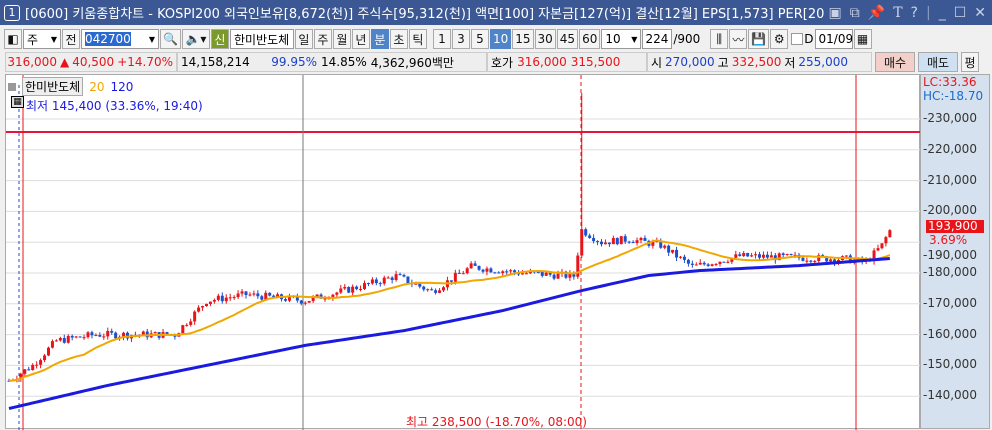 This screenshot has width=992, height=430. I want to click on save-icon: 💾, so click(759, 39).